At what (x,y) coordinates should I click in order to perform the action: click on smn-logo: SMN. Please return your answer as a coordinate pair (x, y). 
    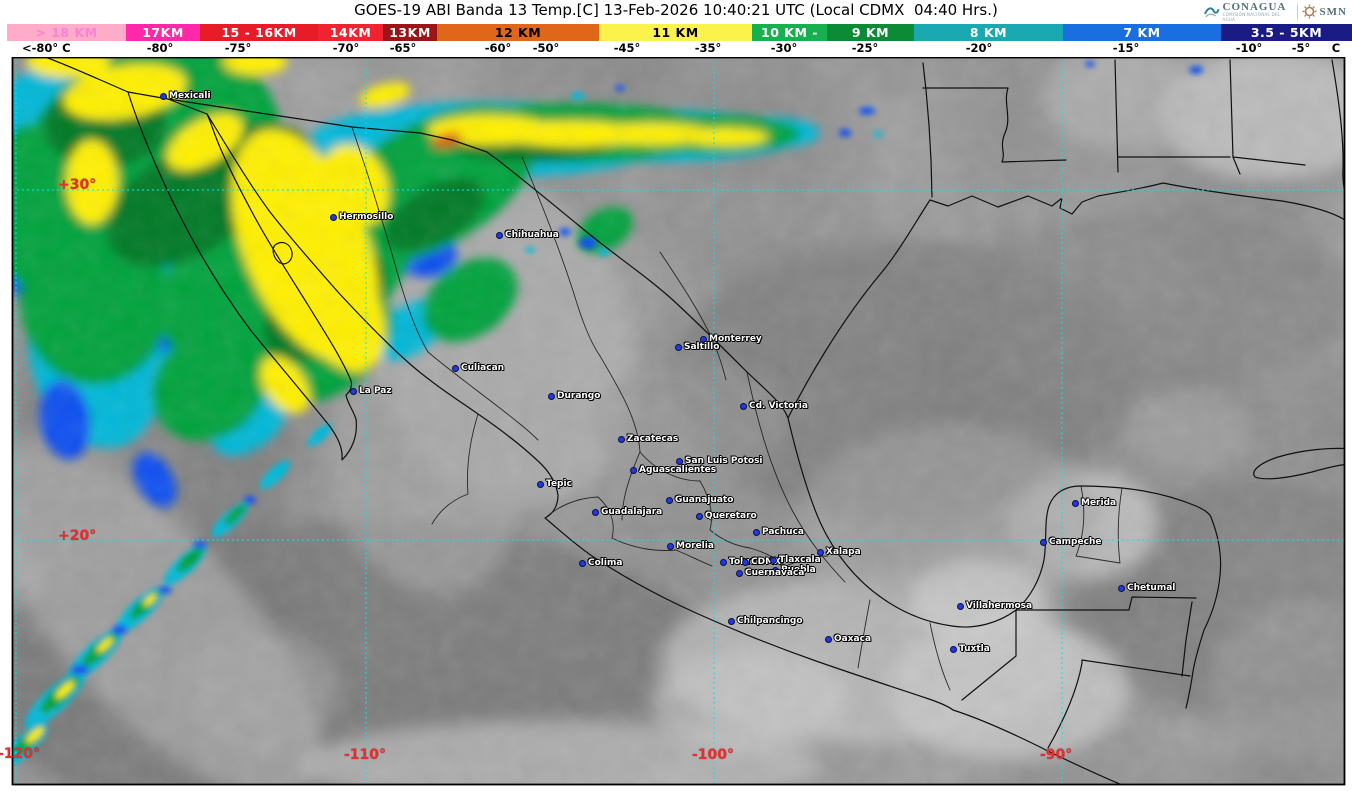
    Looking at the image, I should click on (1326, 11).